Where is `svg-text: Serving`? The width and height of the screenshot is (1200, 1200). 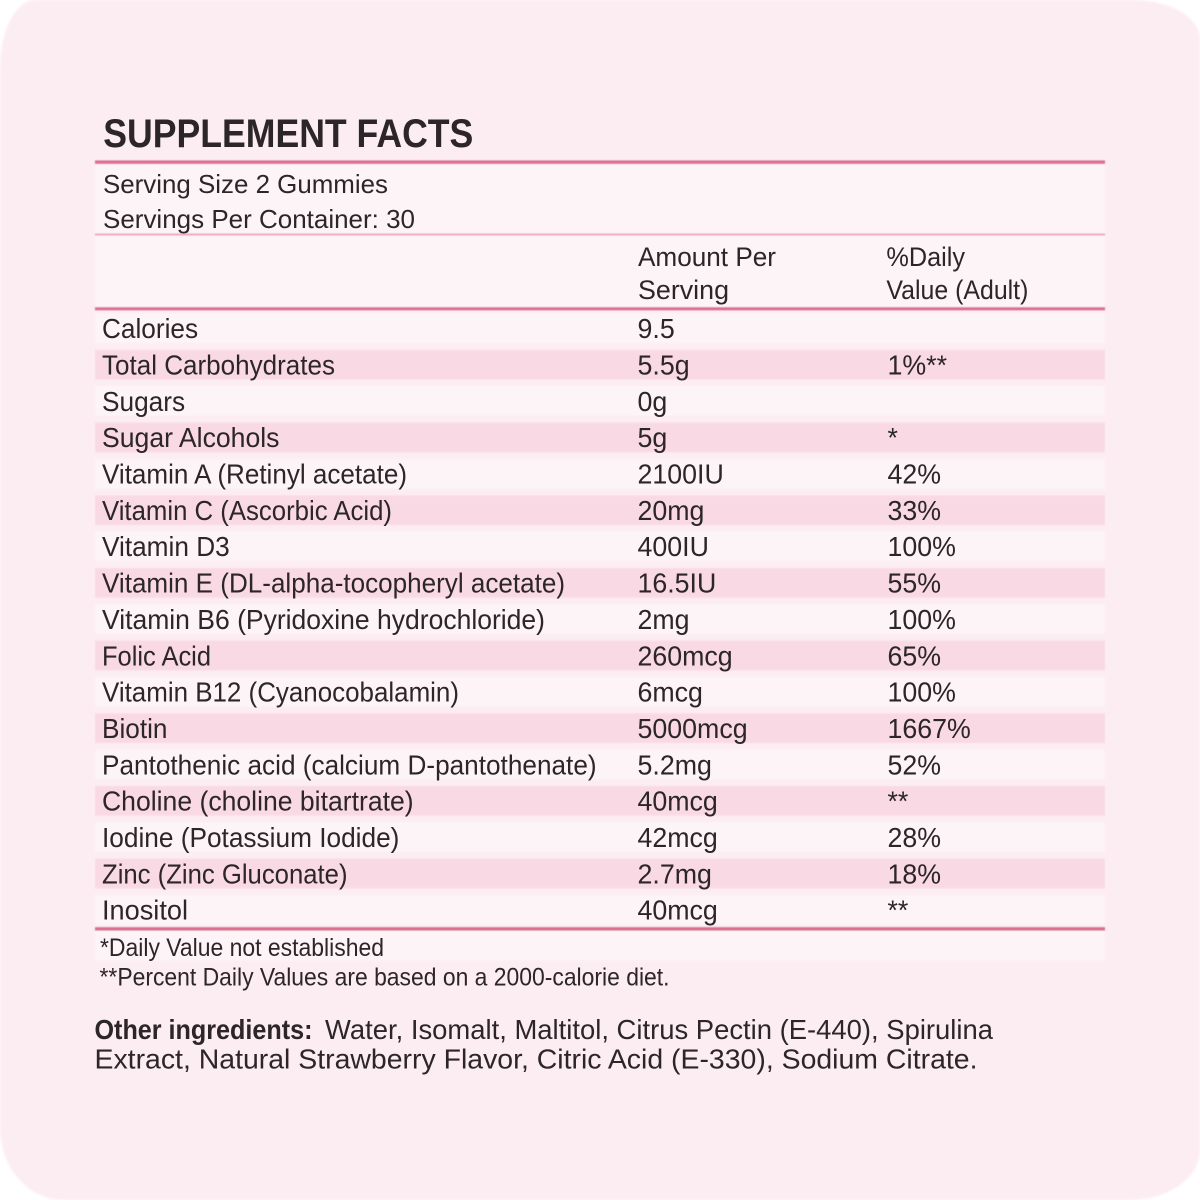
svg-text: Serving is located at coordinates (683, 290).